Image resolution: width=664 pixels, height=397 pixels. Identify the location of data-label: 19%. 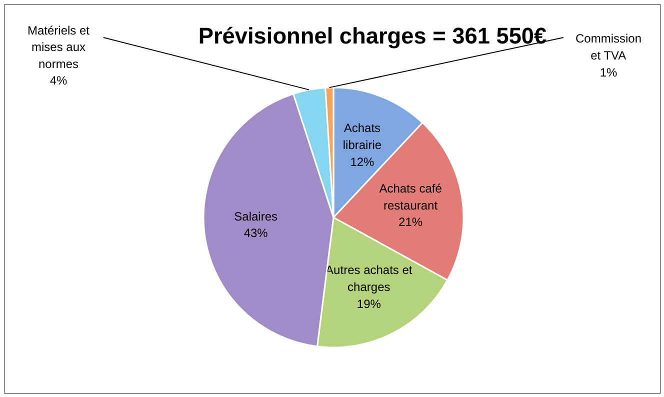
(369, 303).